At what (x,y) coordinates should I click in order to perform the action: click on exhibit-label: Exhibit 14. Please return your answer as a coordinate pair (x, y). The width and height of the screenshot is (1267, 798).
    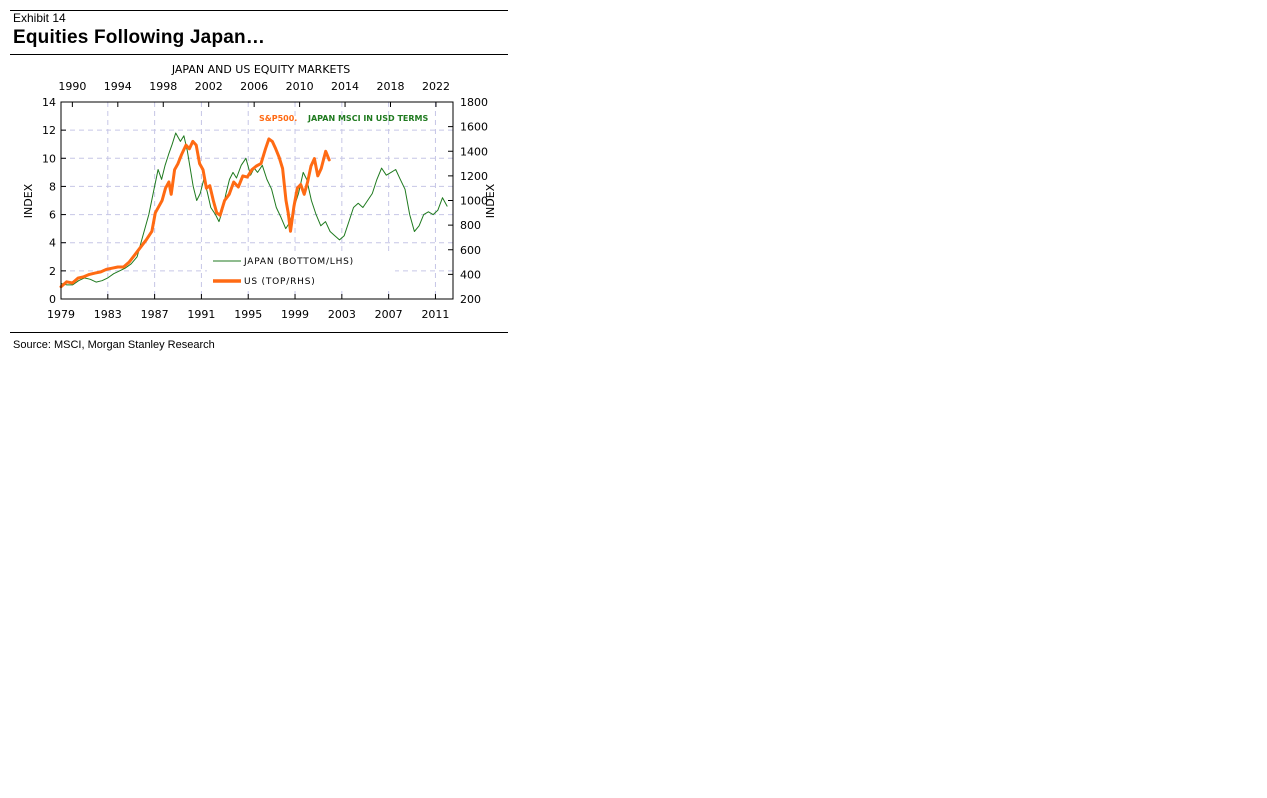
    Looking at the image, I should click on (39, 18).